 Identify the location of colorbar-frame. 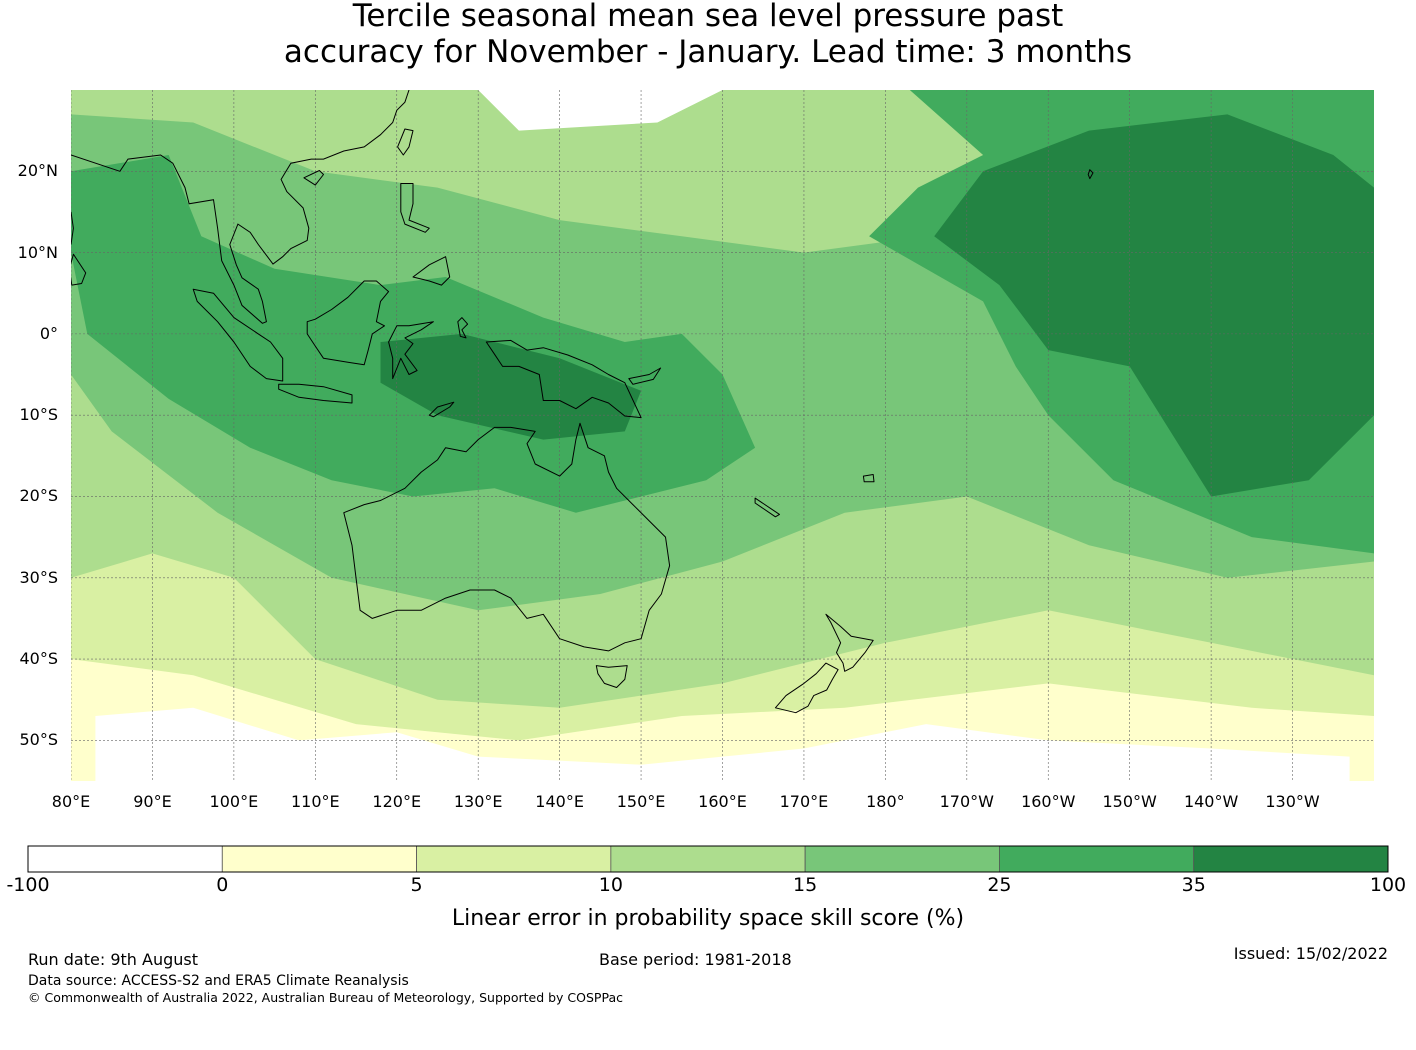
(708, 859).